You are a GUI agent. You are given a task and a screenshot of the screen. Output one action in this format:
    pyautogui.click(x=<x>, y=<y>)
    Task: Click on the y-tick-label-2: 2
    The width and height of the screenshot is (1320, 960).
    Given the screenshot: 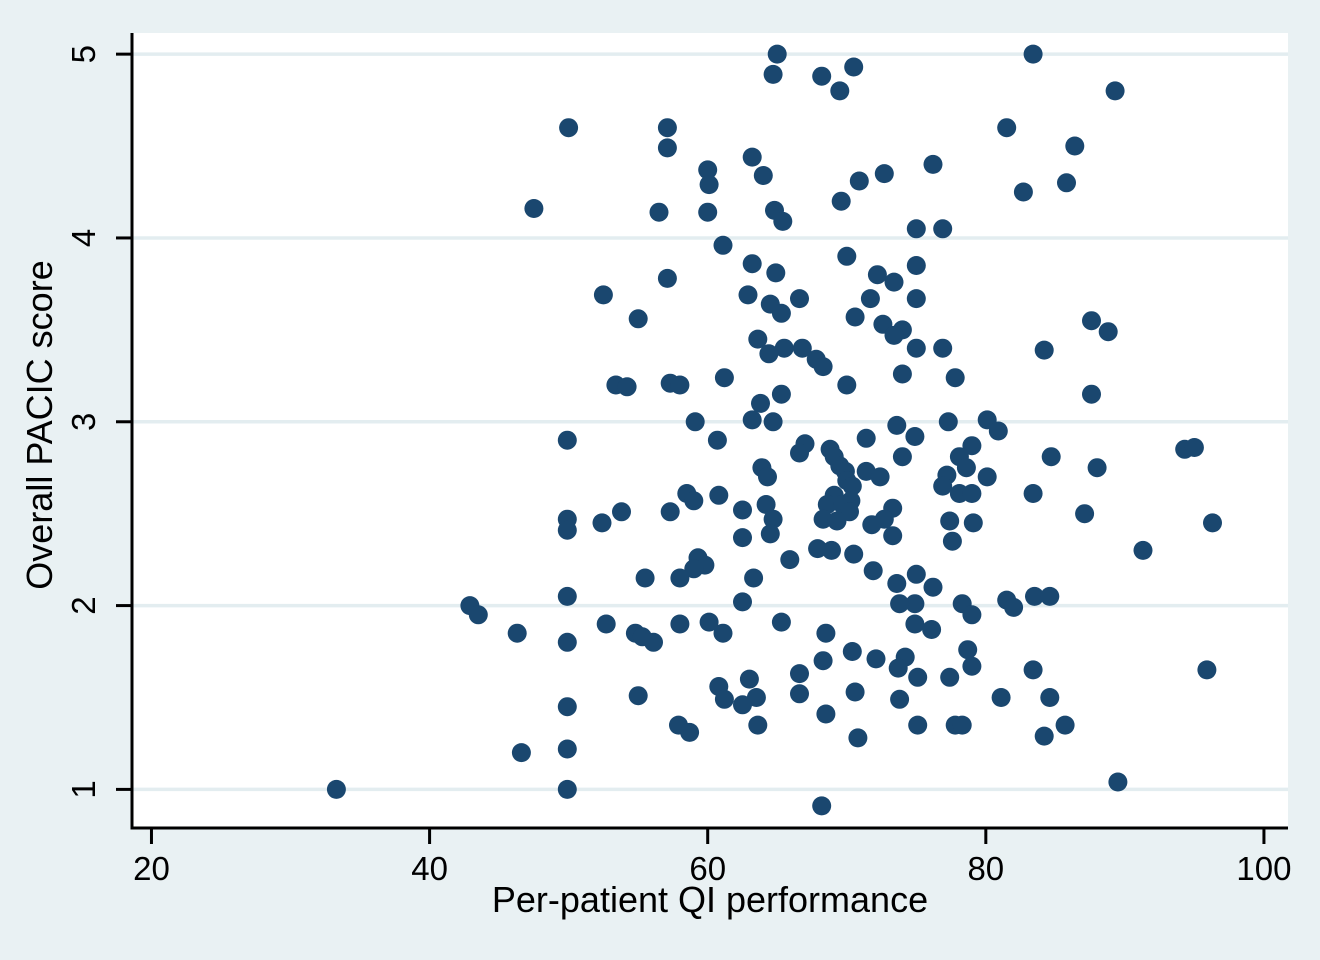 What is the action you would take?
    pyautogui.click(x=83, y=605)
    